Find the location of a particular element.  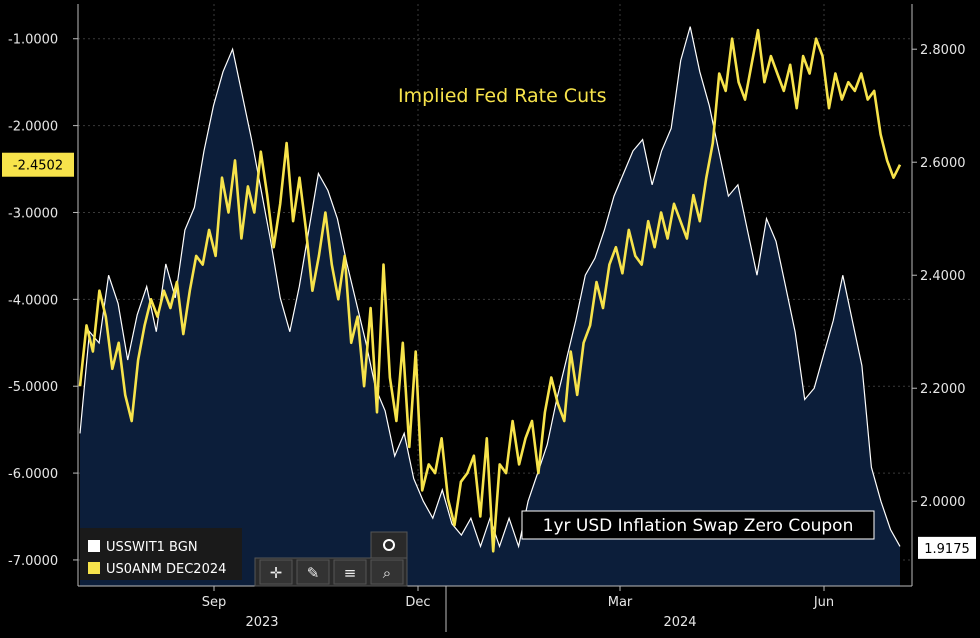

left-last-value: -2.4502 is located at coordinates (38, 166).